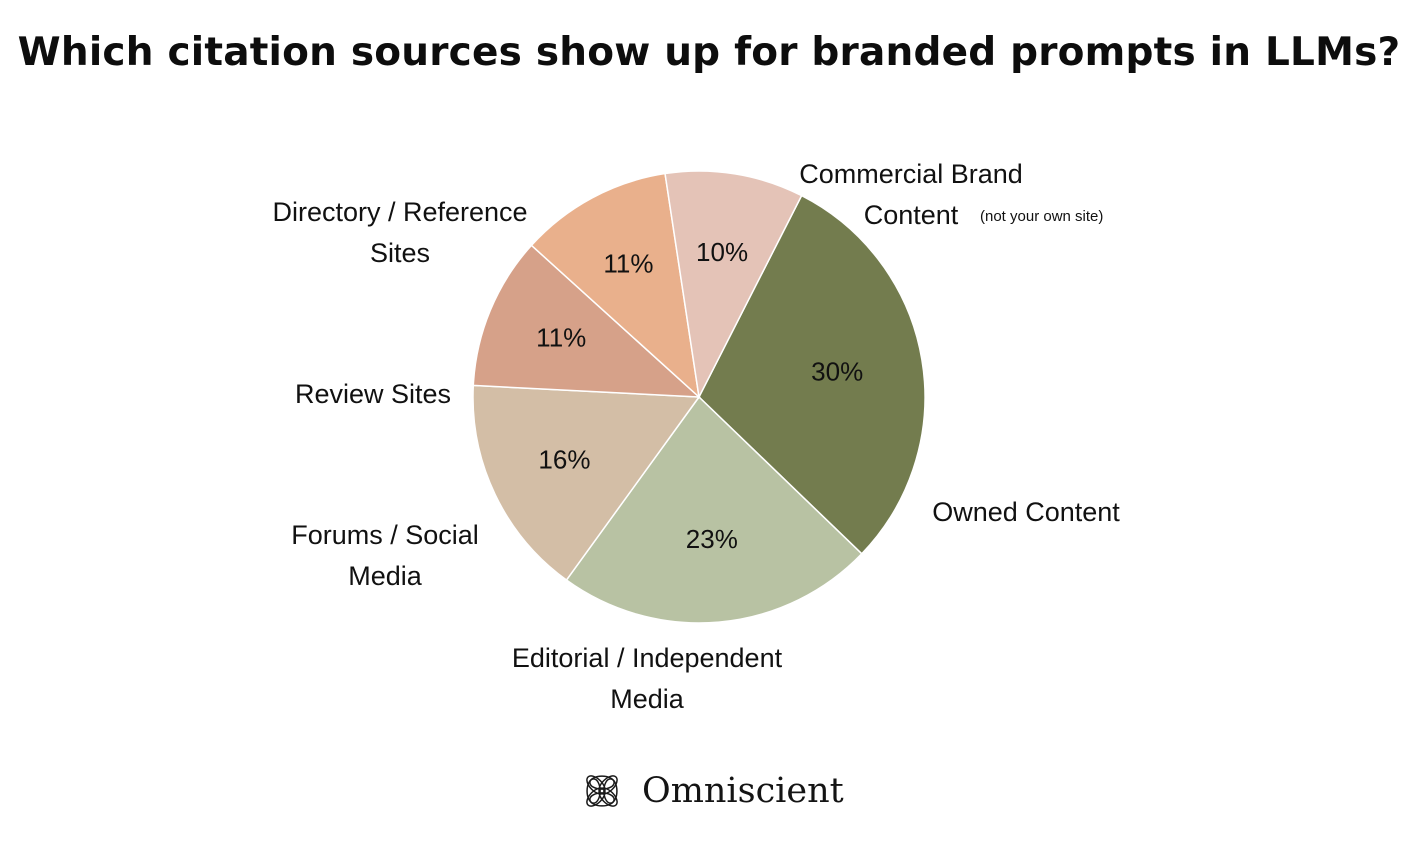 This screenshot has width=1418, height=856. Describe the element at coordinates (911, 174) in the screenshot. I see `category-label: Commercial Brand` at that location.